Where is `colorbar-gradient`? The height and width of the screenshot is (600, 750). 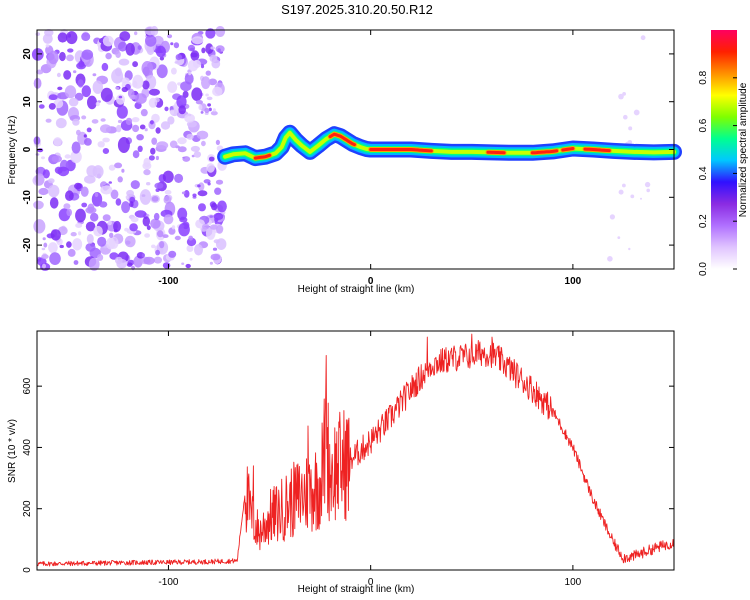
colorbar-gradient is located at coordinates (724, 149).